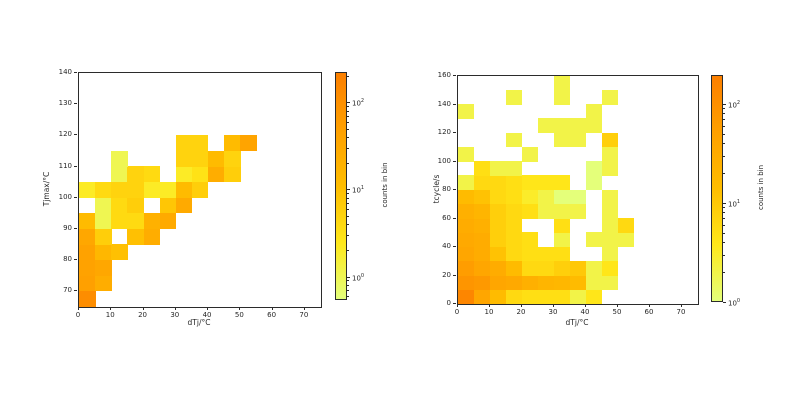 Image resolution: width=800 pixels, height=400 pixels. I want to click on y-tick-label: 120, so click(65, 134).